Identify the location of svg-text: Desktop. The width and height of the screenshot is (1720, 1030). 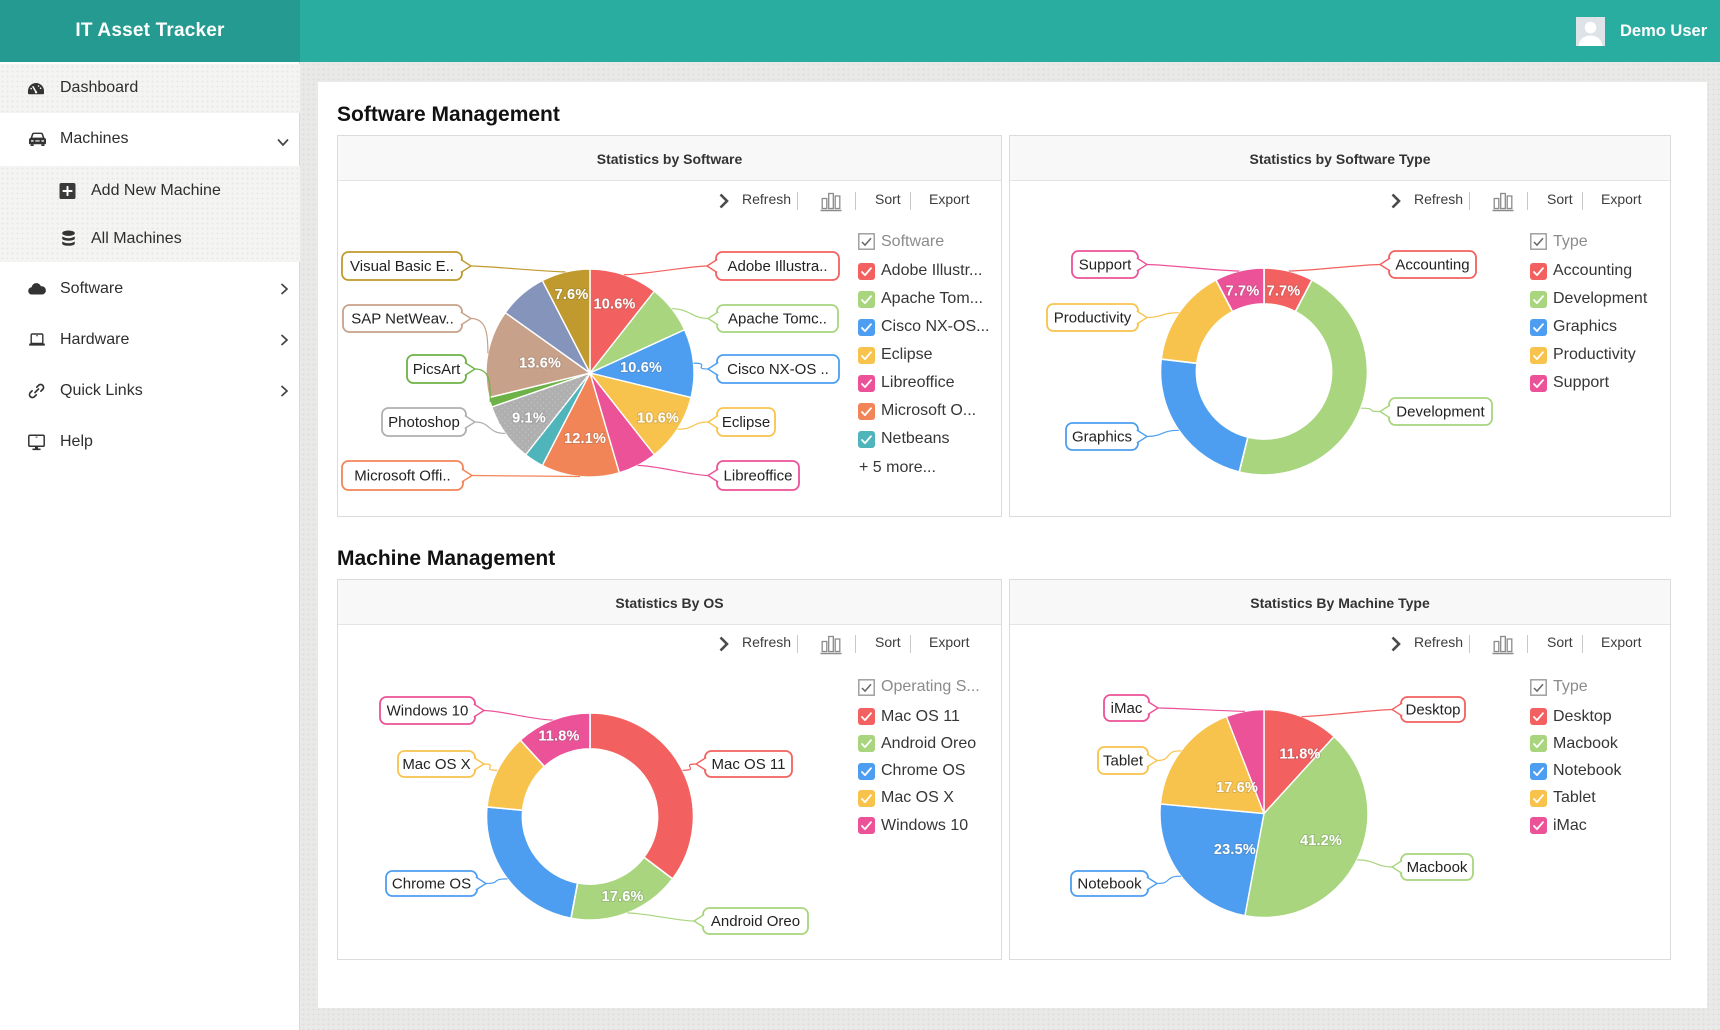
(1432, 710).